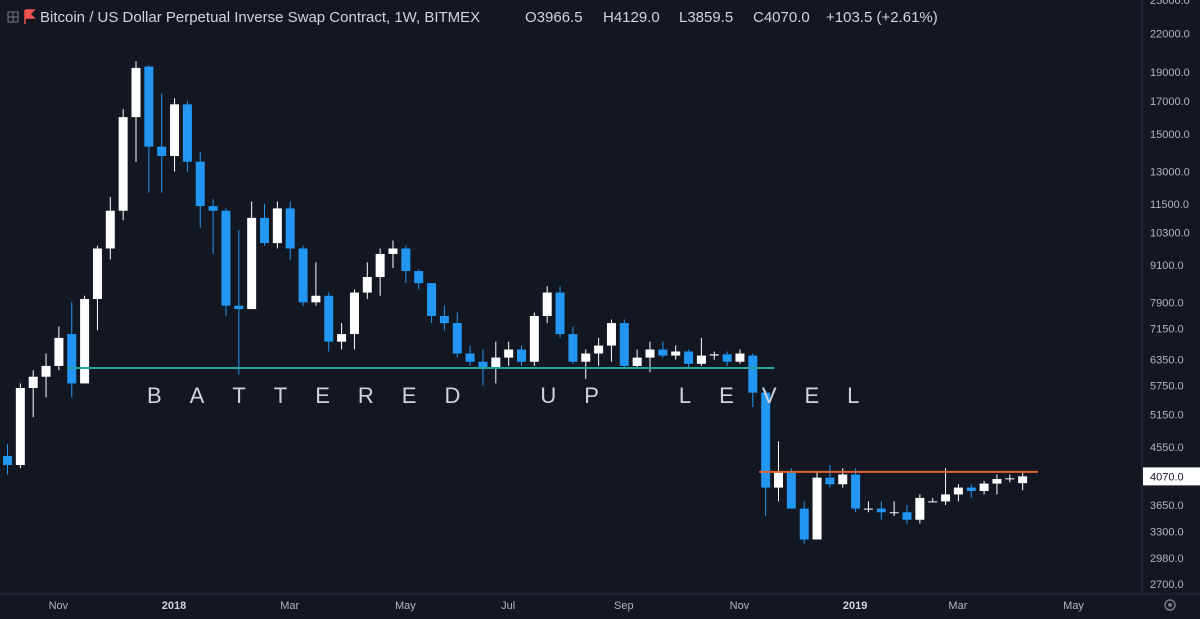  Describe the element at coordinates (706, 17) in the screenshot. I see `low-value: L3859.5` at that location.